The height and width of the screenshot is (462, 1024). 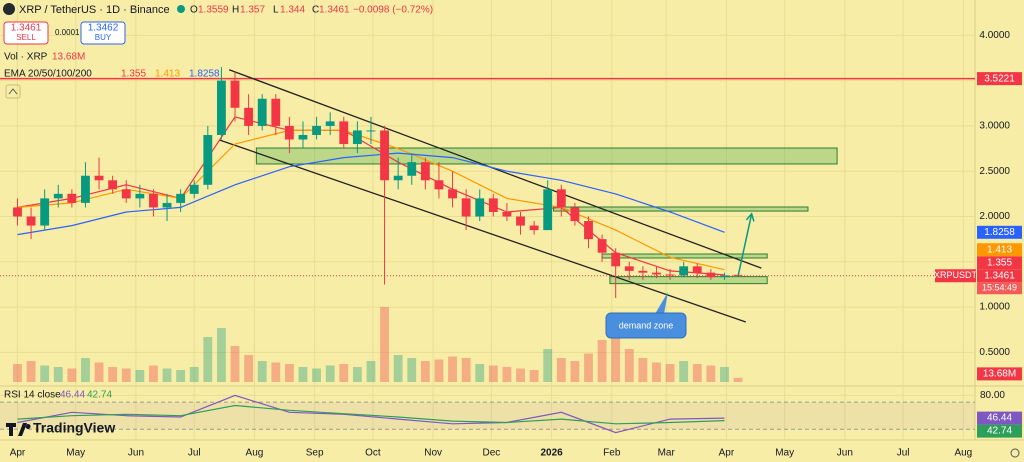 I want to click on y-tick-label: 4.0000, so click(x=994, y=35).